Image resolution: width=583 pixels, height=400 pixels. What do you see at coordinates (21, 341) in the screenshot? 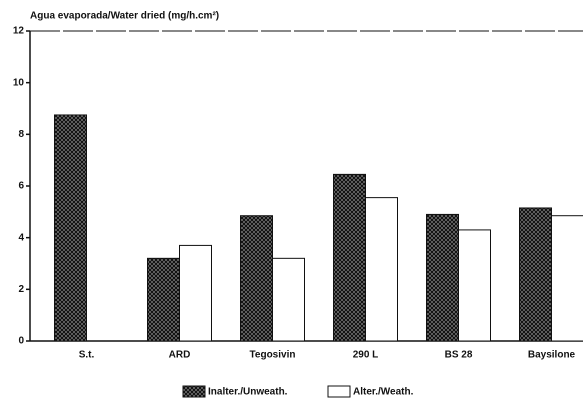
I see `y-tick-label: 0` at bounding box center [21, 341].